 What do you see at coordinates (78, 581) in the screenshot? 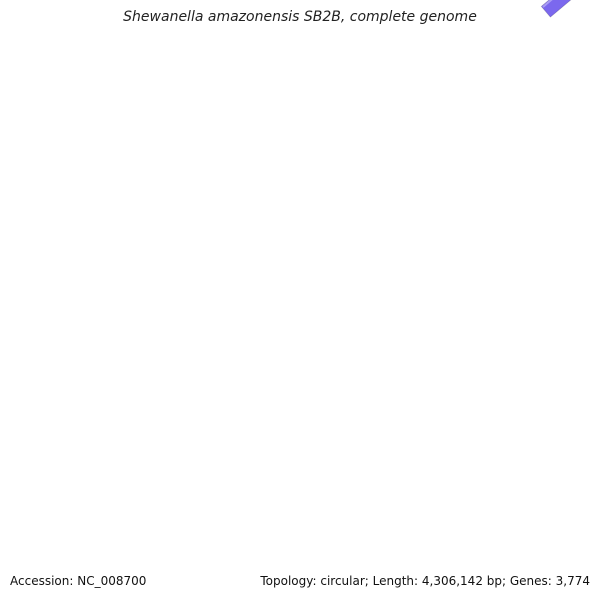
I see `accession-label: Accession: NC_008700` at bounding box center [78, 581].